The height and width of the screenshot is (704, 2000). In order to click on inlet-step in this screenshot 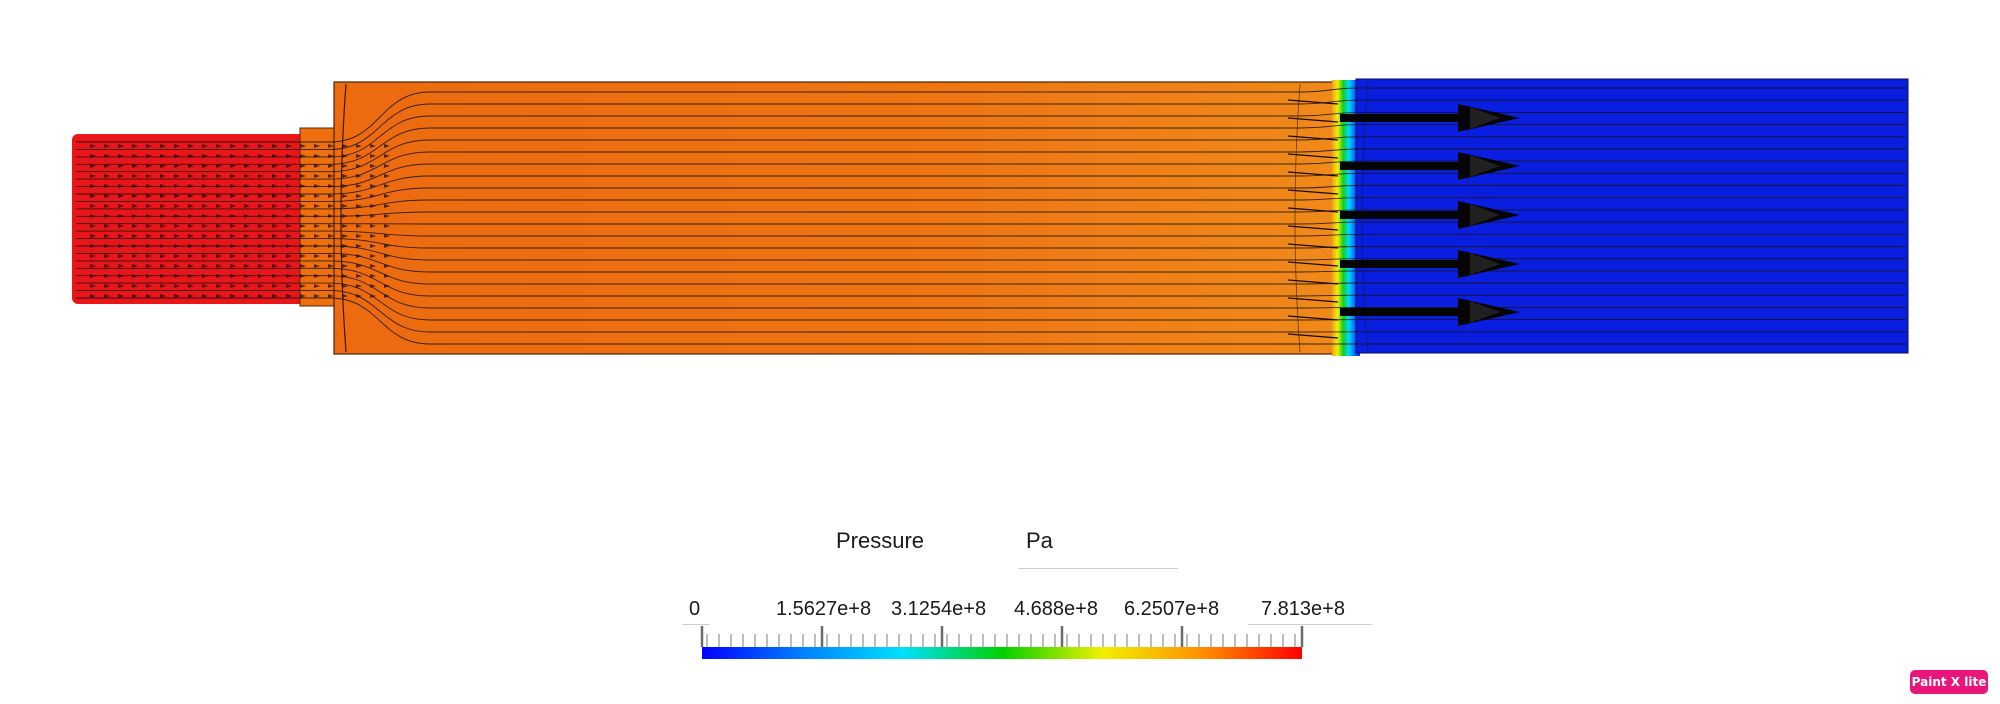, I will do `click(320, 217)`.